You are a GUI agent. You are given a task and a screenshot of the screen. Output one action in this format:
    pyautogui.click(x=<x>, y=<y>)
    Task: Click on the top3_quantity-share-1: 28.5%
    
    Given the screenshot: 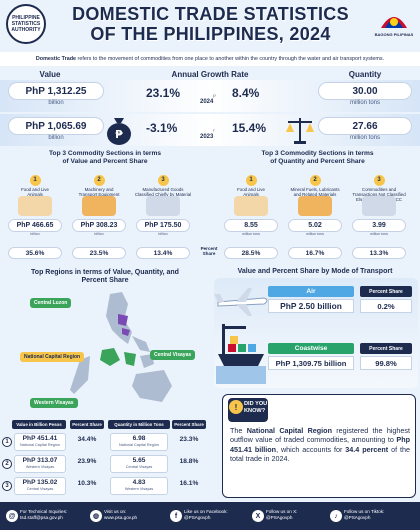 What is the action you would take?
    pyautogui.click(x=251, y=253)
    